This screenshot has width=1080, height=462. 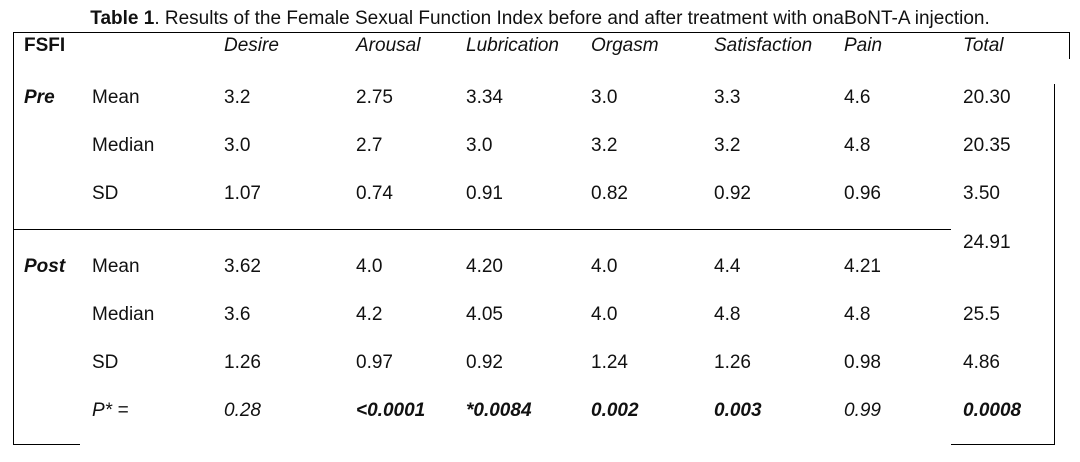 What do you see at coordinates (981, 362) in the screenshot?
I see `table-cell: 4.86` at bounding box center [981, 362].